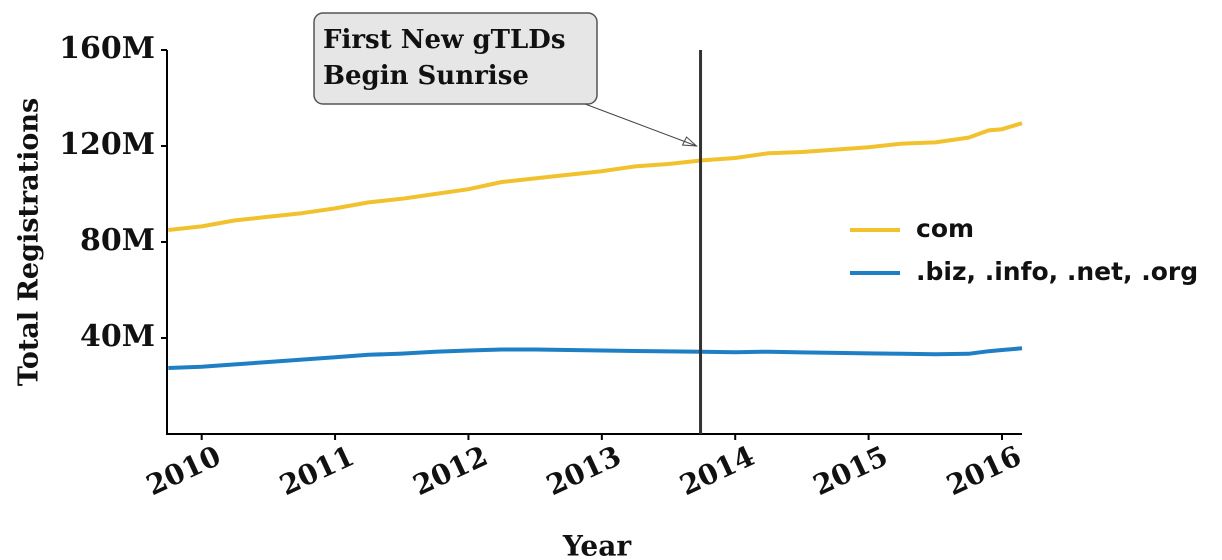  What do you see at coordinates (183, 470) in the screenshot?
I see `x-tick-label: 2010` at bounding box center [183, 470].